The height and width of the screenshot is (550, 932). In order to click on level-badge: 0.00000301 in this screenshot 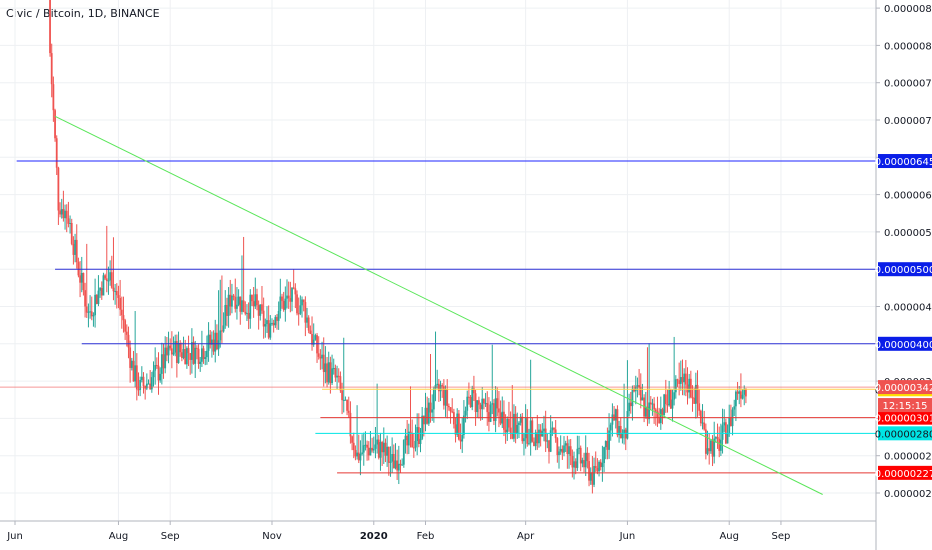, I will do `click(903, 419)`.